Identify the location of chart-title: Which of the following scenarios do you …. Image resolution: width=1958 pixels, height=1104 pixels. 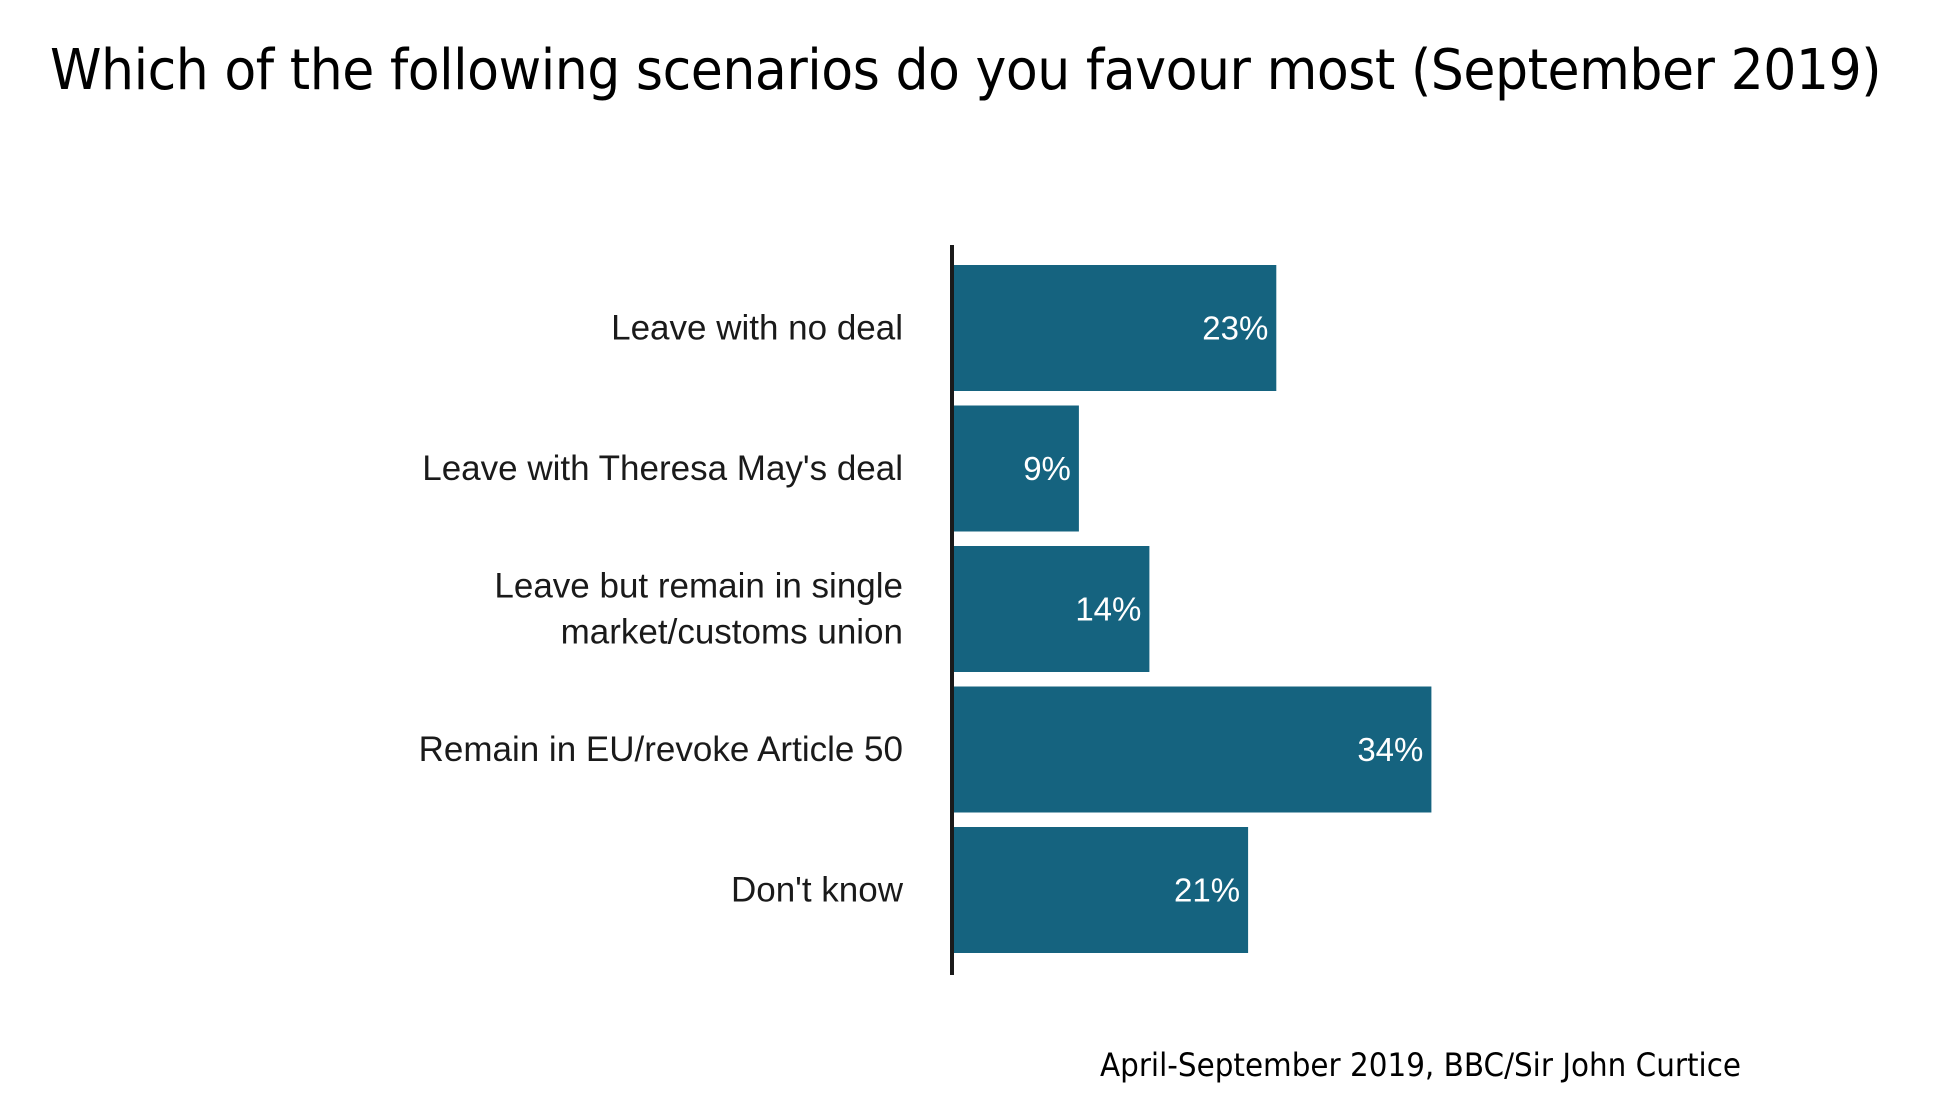
(966, 70).